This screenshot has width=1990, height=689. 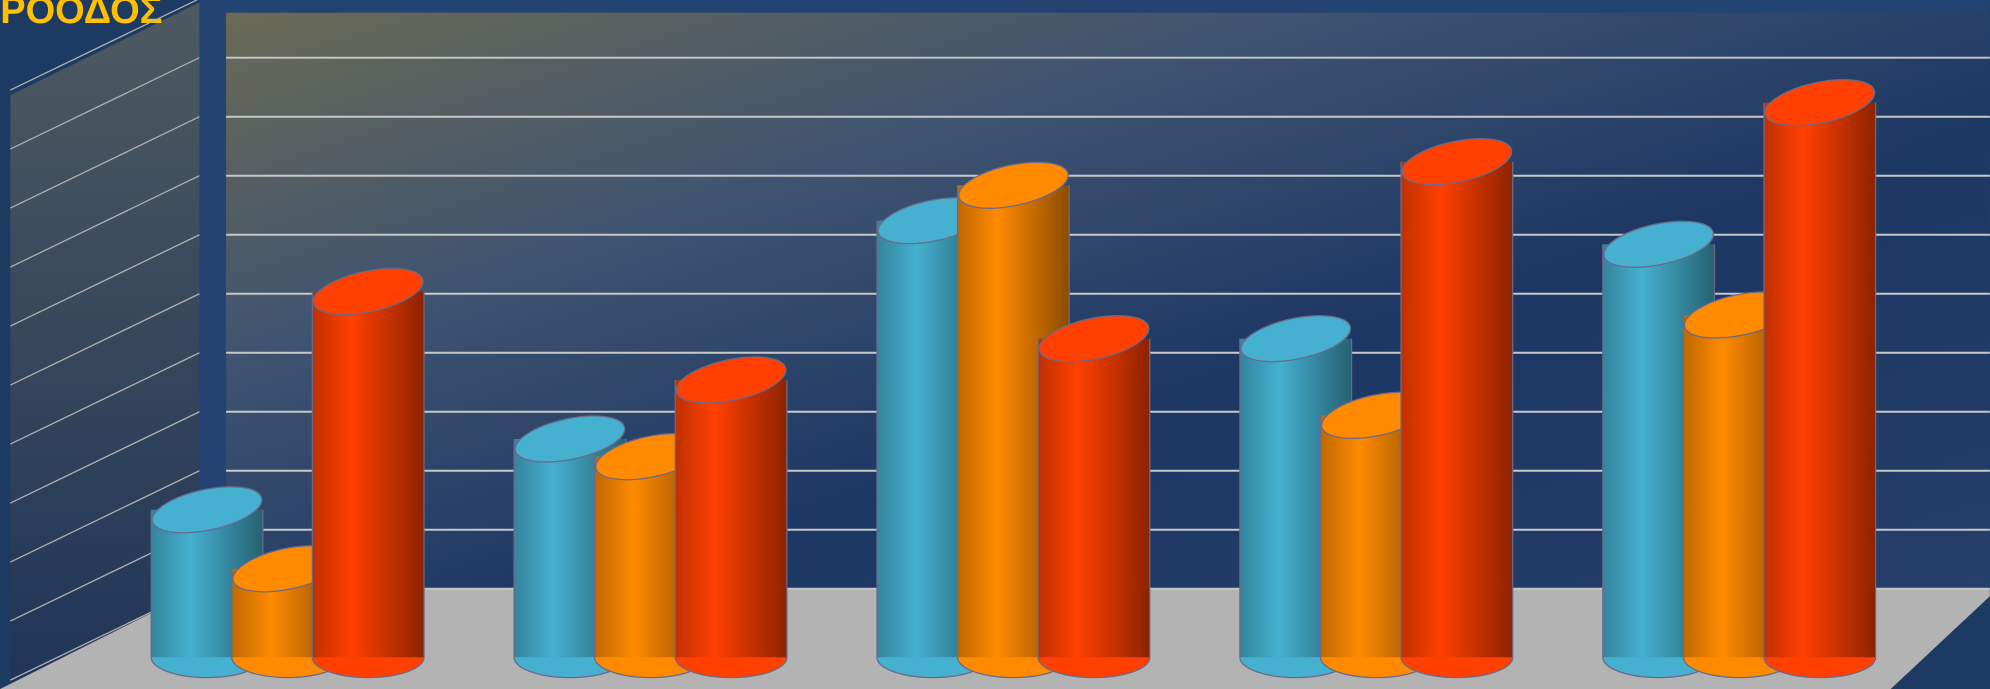 I want to click on floor-corner, so click(x=1940, y=642).